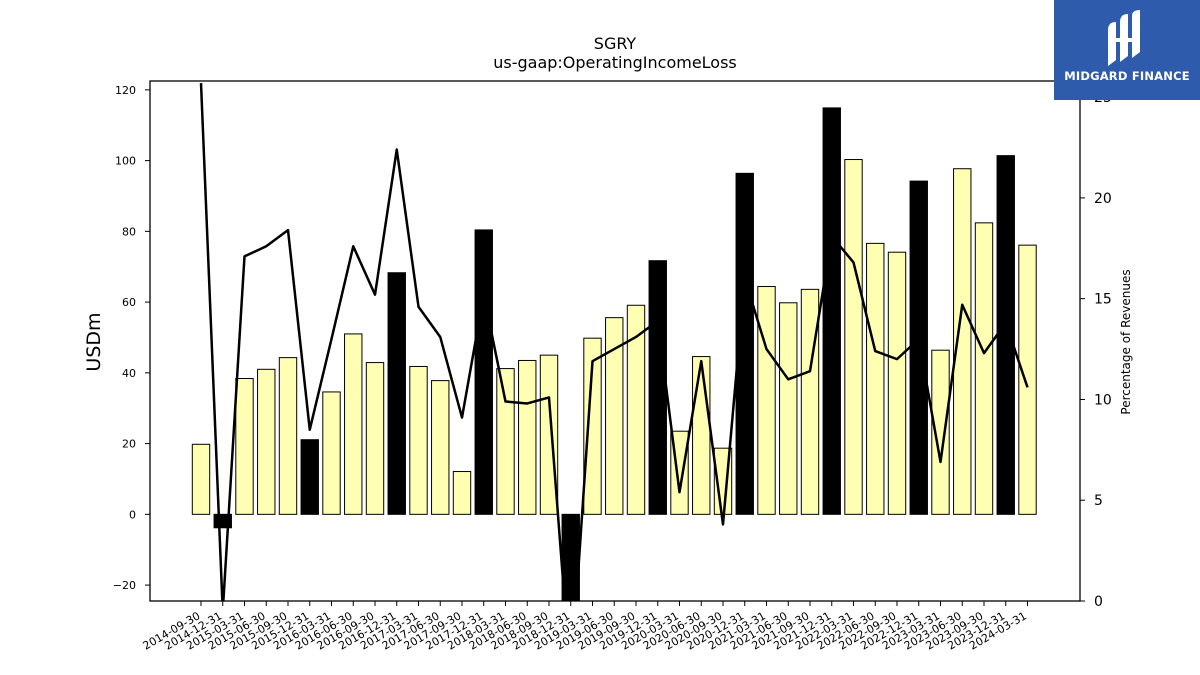  What do you see at coordinates (94, 341) in the screenshot?
I see `y-axis-label: USDm` at bounding box center [94, 341].